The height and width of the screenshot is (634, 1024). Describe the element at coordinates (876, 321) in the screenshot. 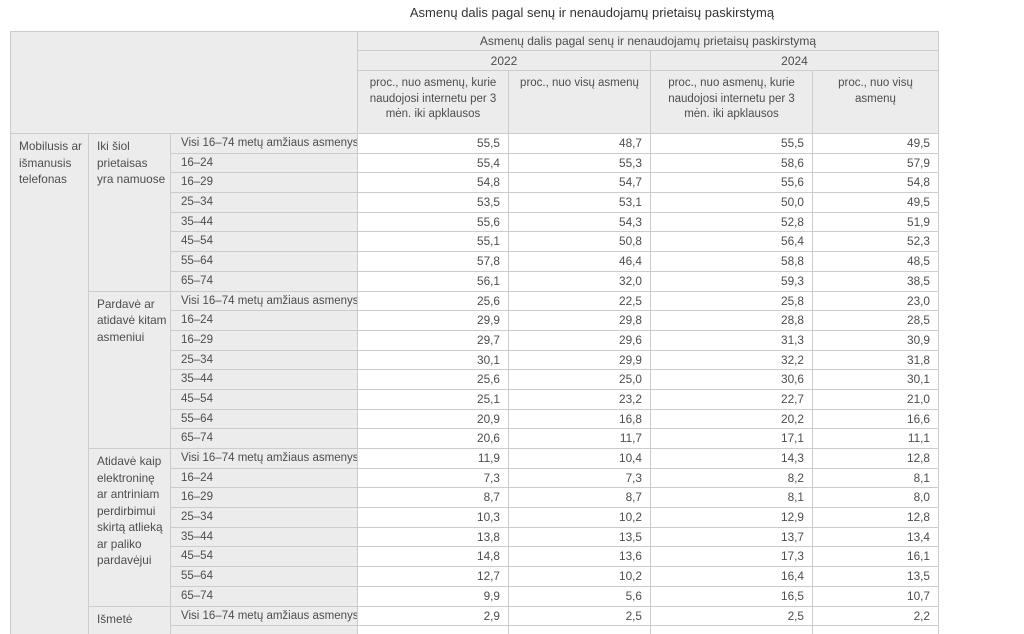

I see `value-cell: 28,5` at that location.